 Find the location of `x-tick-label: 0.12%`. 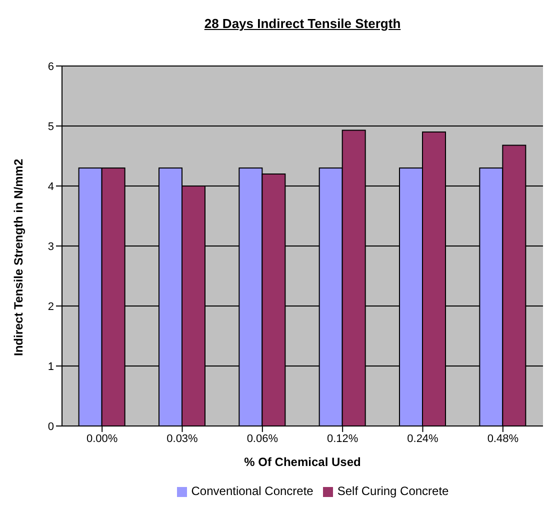

x-tick-label: 0.12% is located at coordinates (342, 438).